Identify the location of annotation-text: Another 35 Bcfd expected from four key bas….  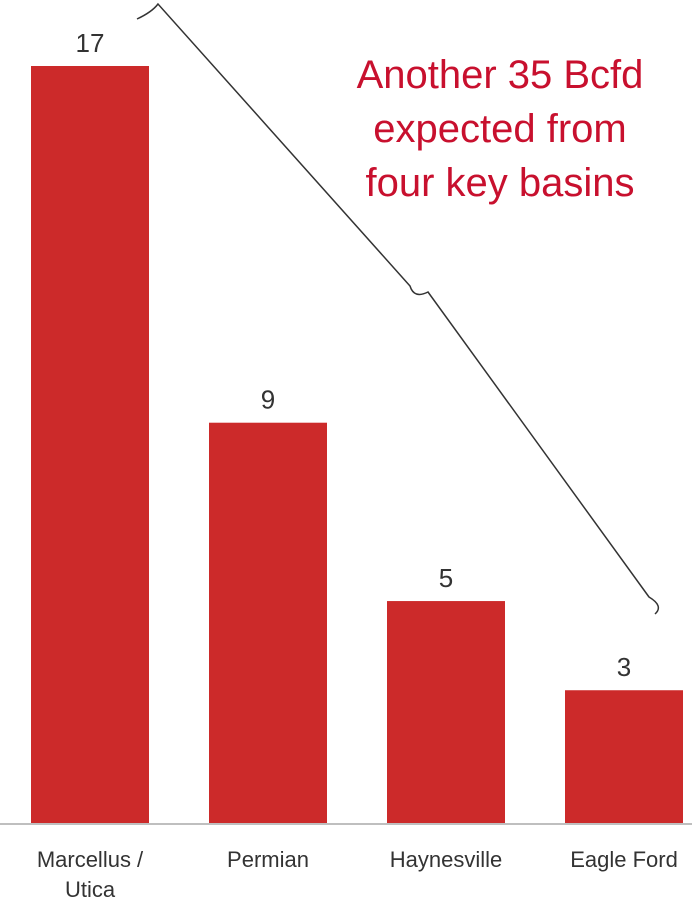
(500, 129).